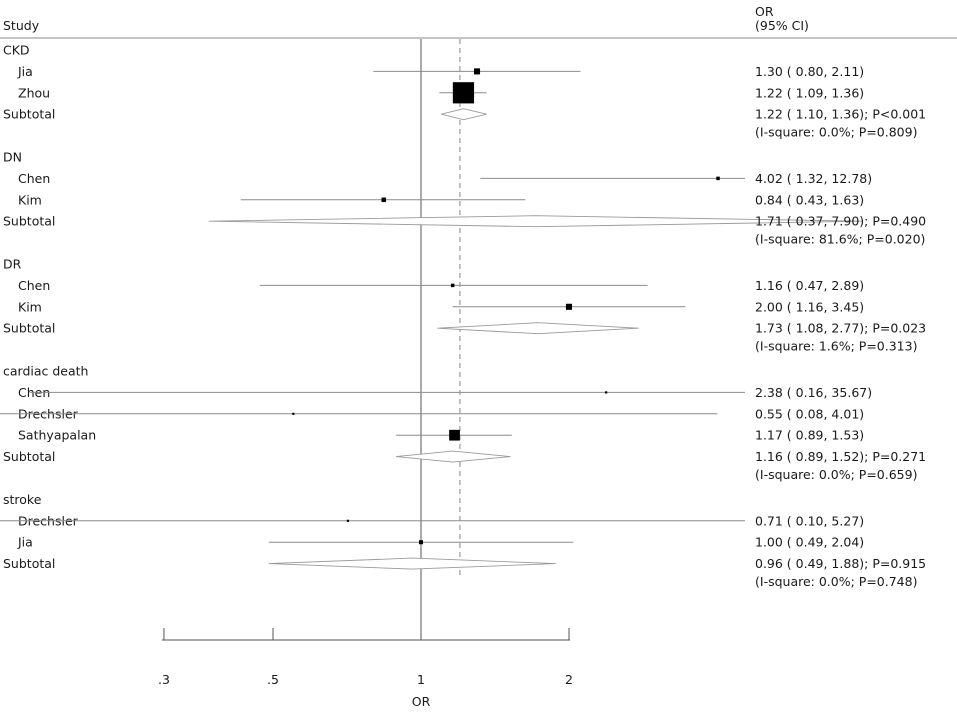 The height and width of the screenshot is (714, 957). Describe the element at coordinates (16, 50) in the screenshot. I see `group-label: CKD` at that location.